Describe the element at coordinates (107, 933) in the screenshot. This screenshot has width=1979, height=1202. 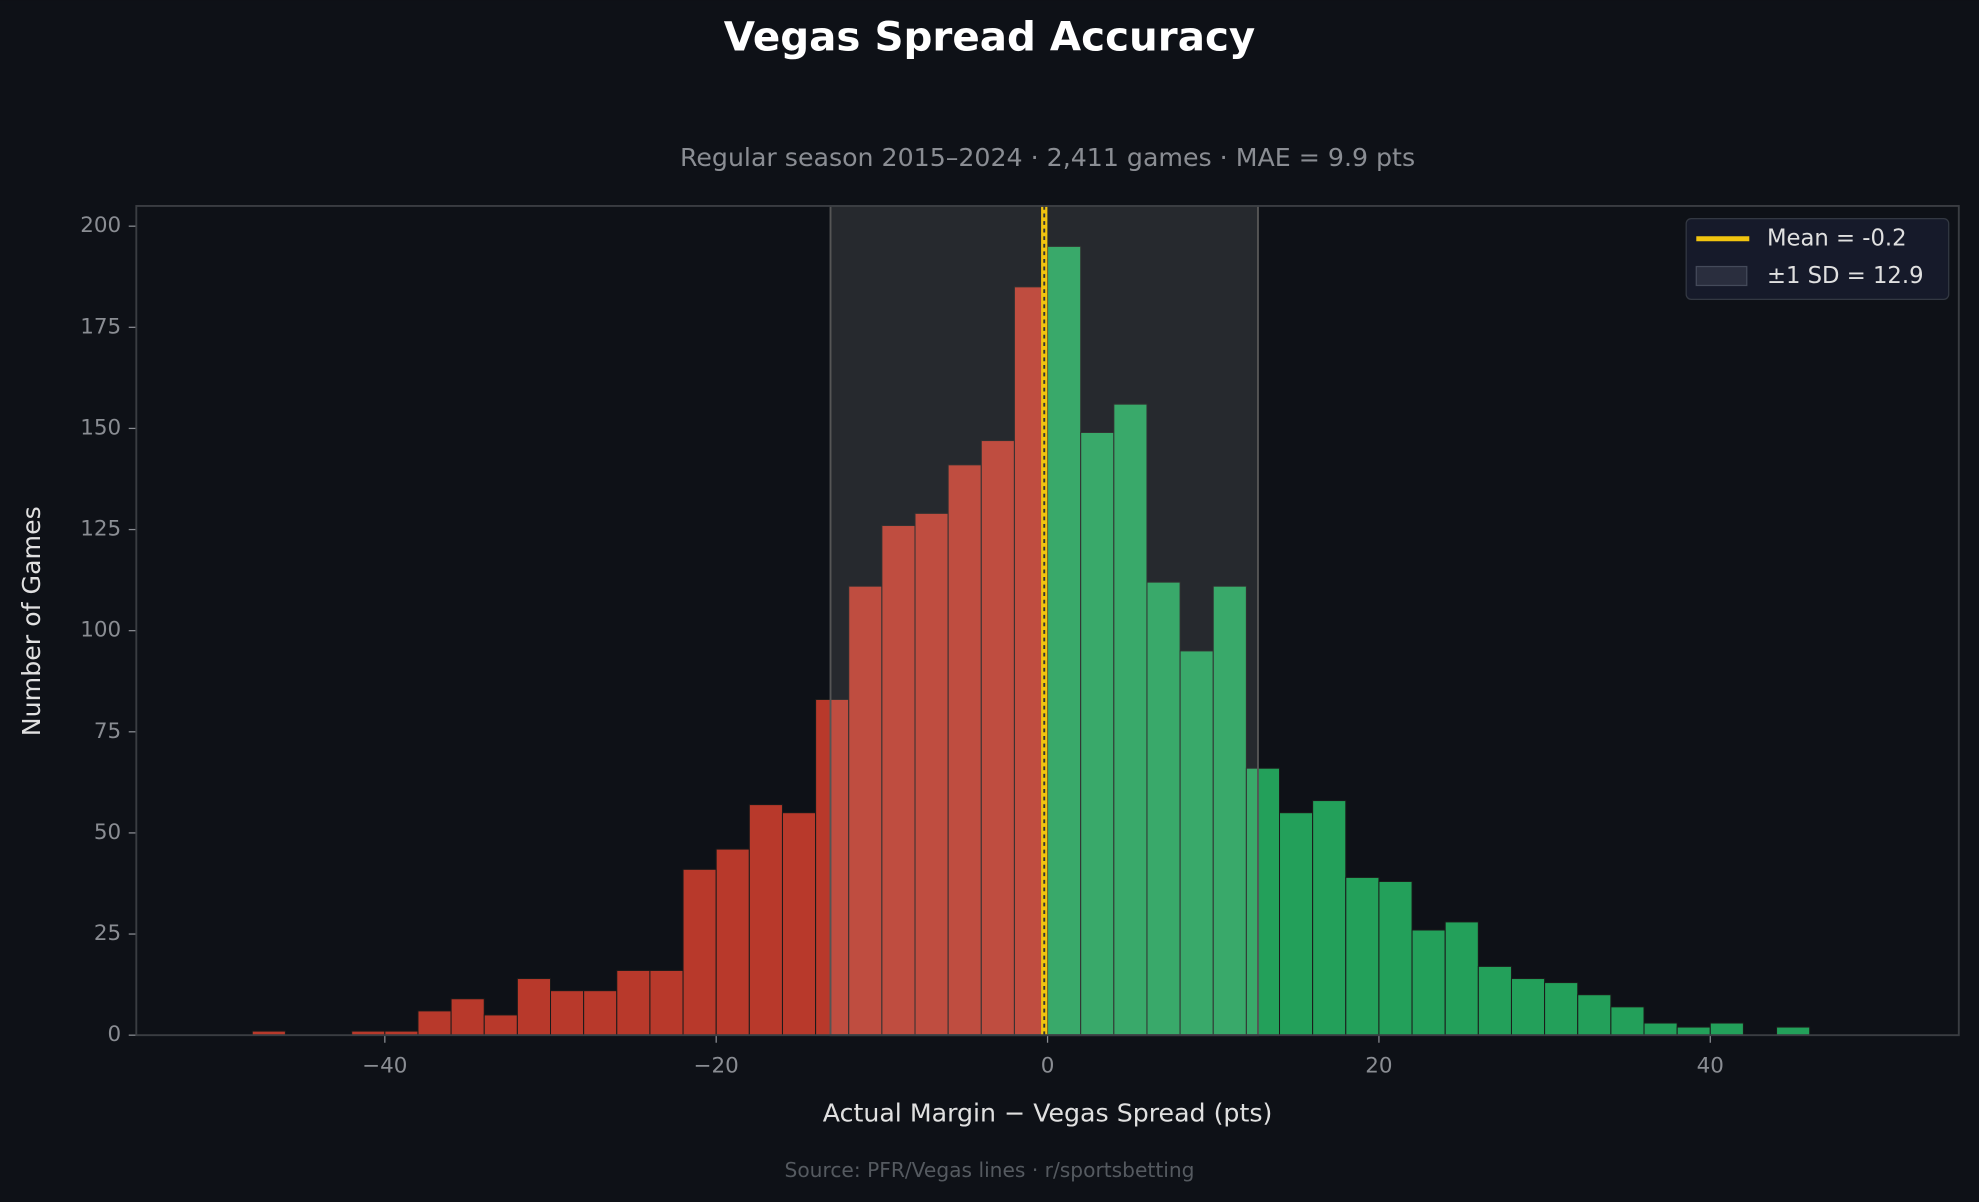
I see `y-tick-label: 25` at that location.